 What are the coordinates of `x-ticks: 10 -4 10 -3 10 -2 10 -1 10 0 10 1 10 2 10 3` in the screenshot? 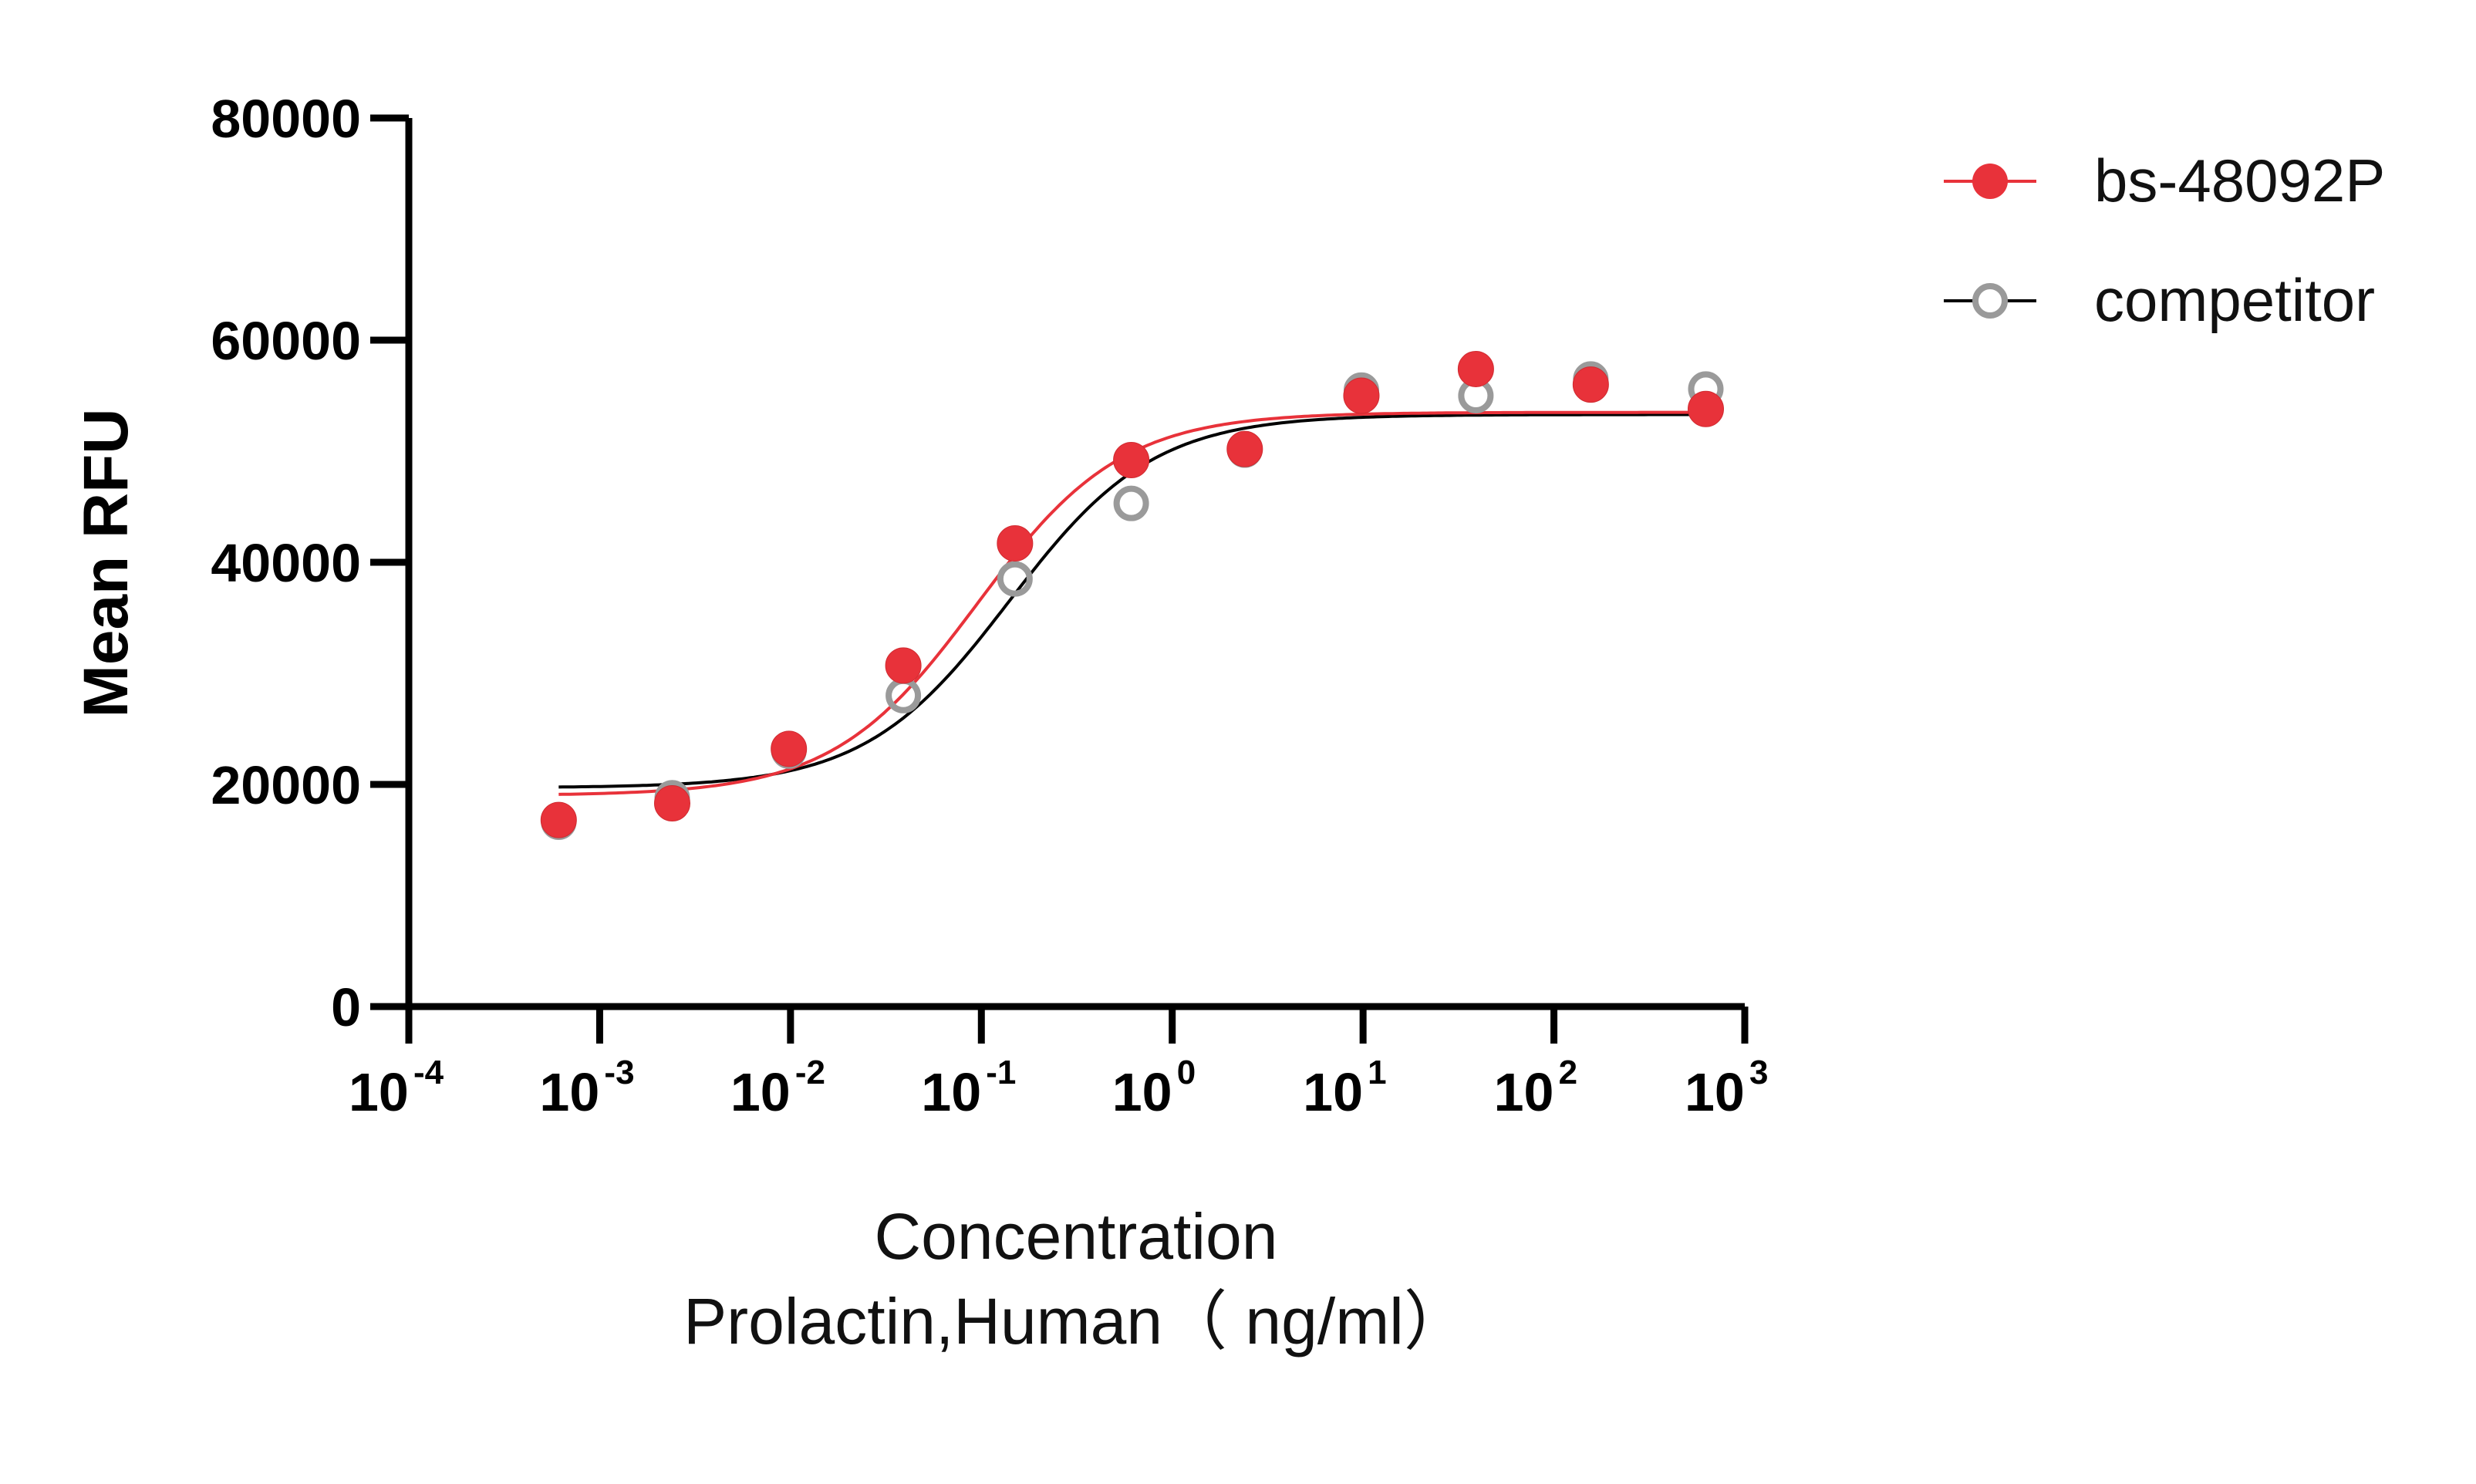 It's located at (1058, 1064).